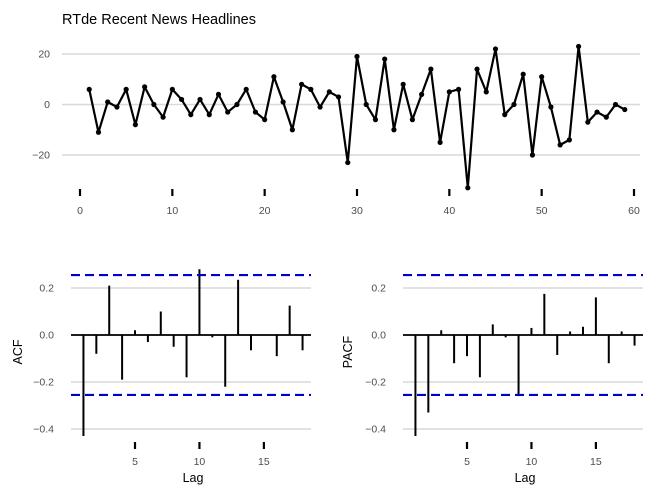 This screenshot has width=664, height=498. Describe the element at coordinates (41, 156) in the screenshot. I see `y-tick-label: −20` at that location.